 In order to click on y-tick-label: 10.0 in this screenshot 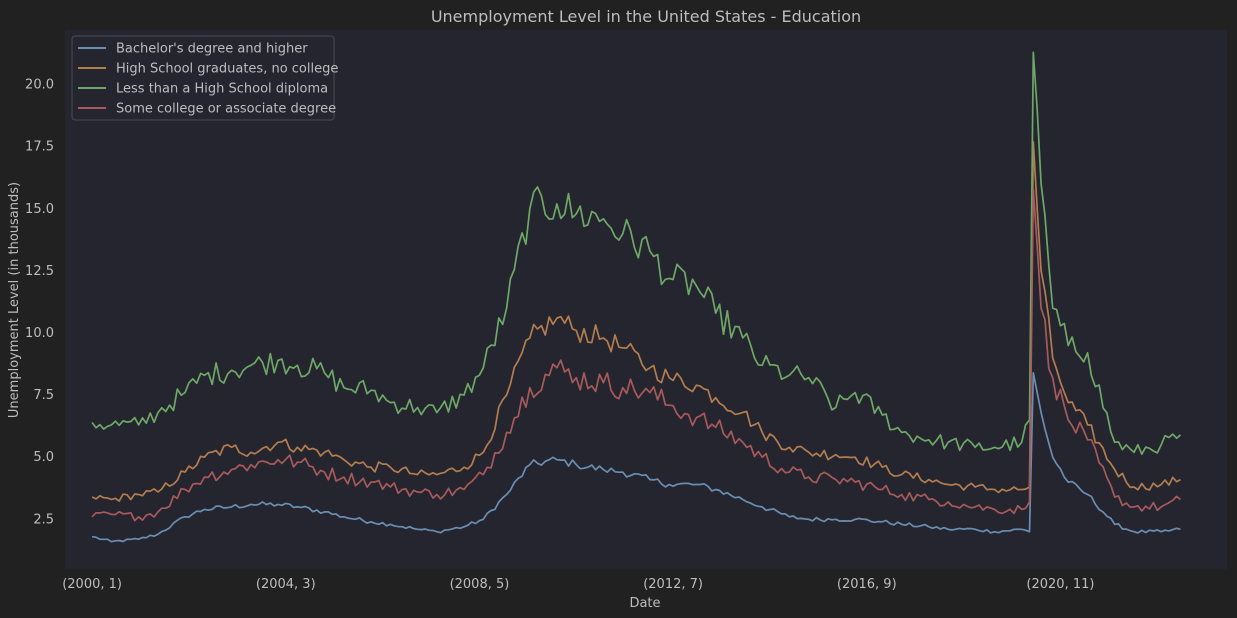, I will do `click(39, 333)`.